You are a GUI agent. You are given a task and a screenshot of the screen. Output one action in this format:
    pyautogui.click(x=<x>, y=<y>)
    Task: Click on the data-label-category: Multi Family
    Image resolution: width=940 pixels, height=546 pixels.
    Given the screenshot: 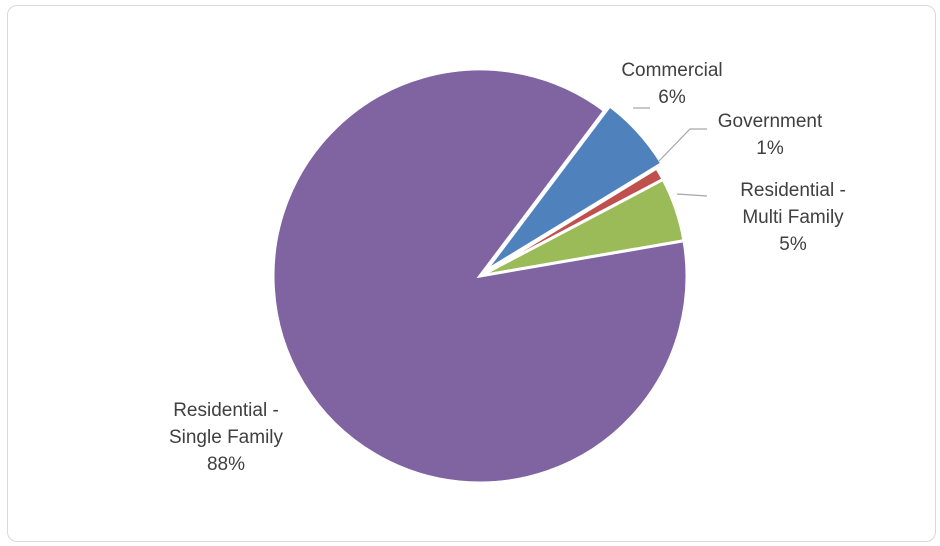 What is the action you would take?
    pyautogui.click(x=793, y=217)
    